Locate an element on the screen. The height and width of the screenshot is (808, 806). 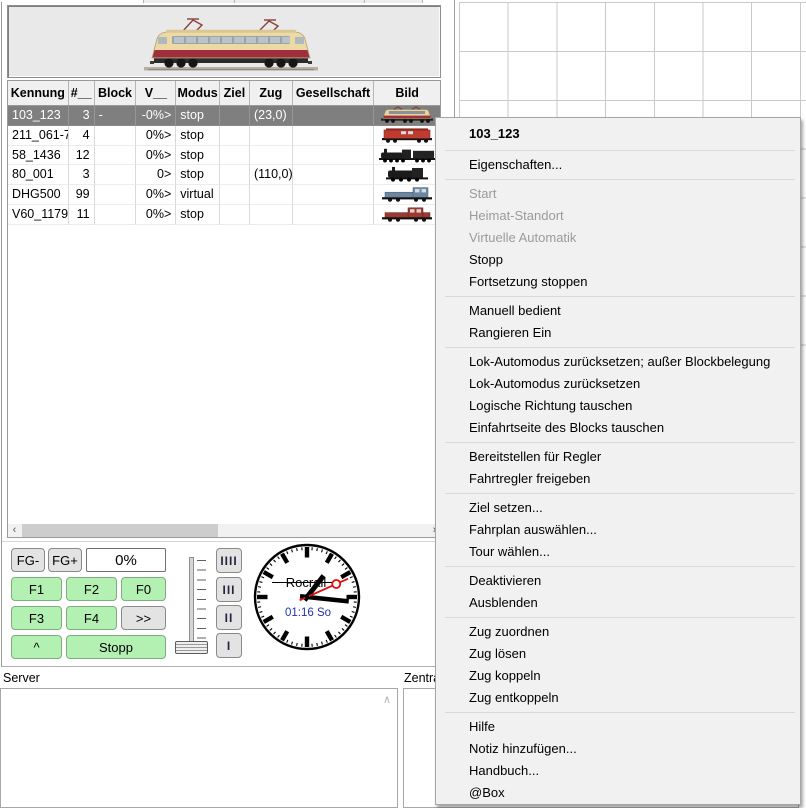
fg-plus-button: FG+ is located at coordinates (65, 560).